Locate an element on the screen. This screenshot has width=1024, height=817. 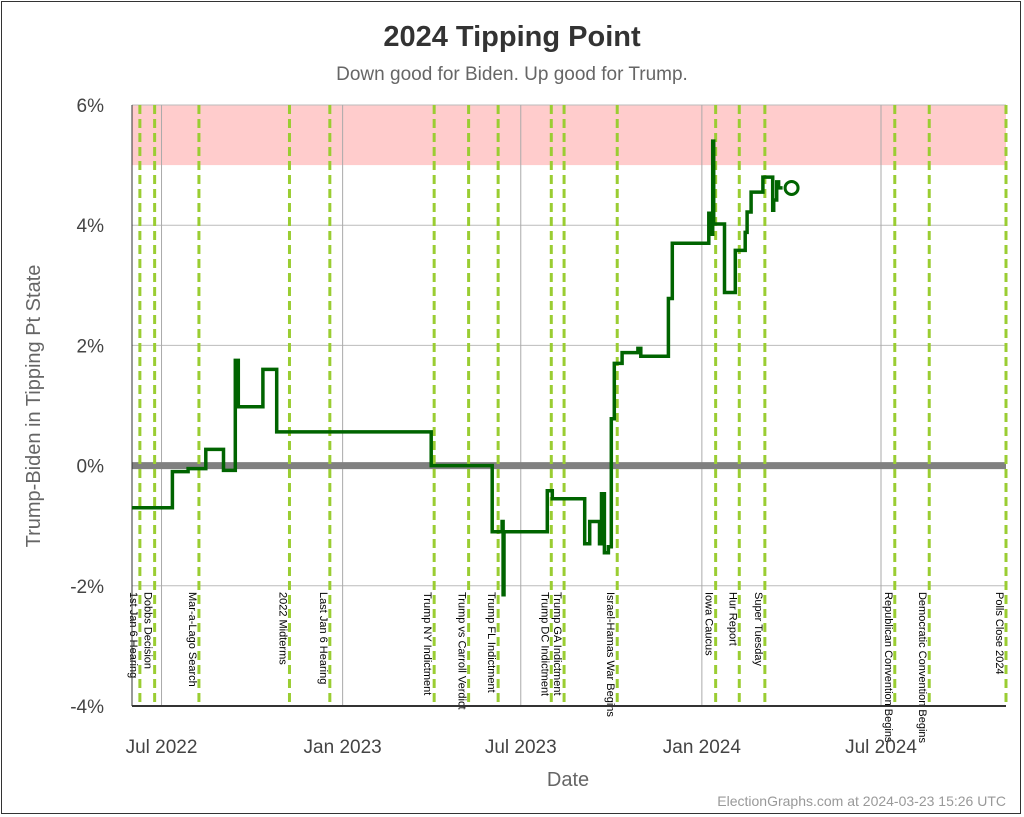
chart-subtitle: Down good for Biden. Up good for Trump. is located at coordinates (512, 74).